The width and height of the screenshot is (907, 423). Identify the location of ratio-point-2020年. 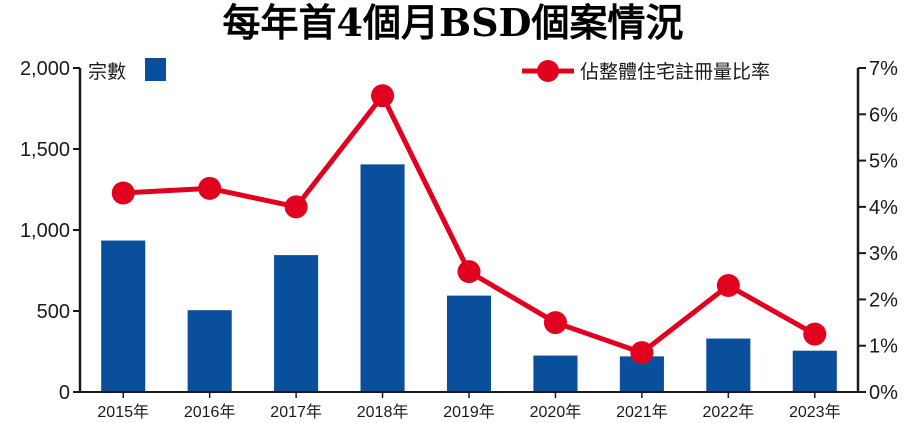
(555, 323).